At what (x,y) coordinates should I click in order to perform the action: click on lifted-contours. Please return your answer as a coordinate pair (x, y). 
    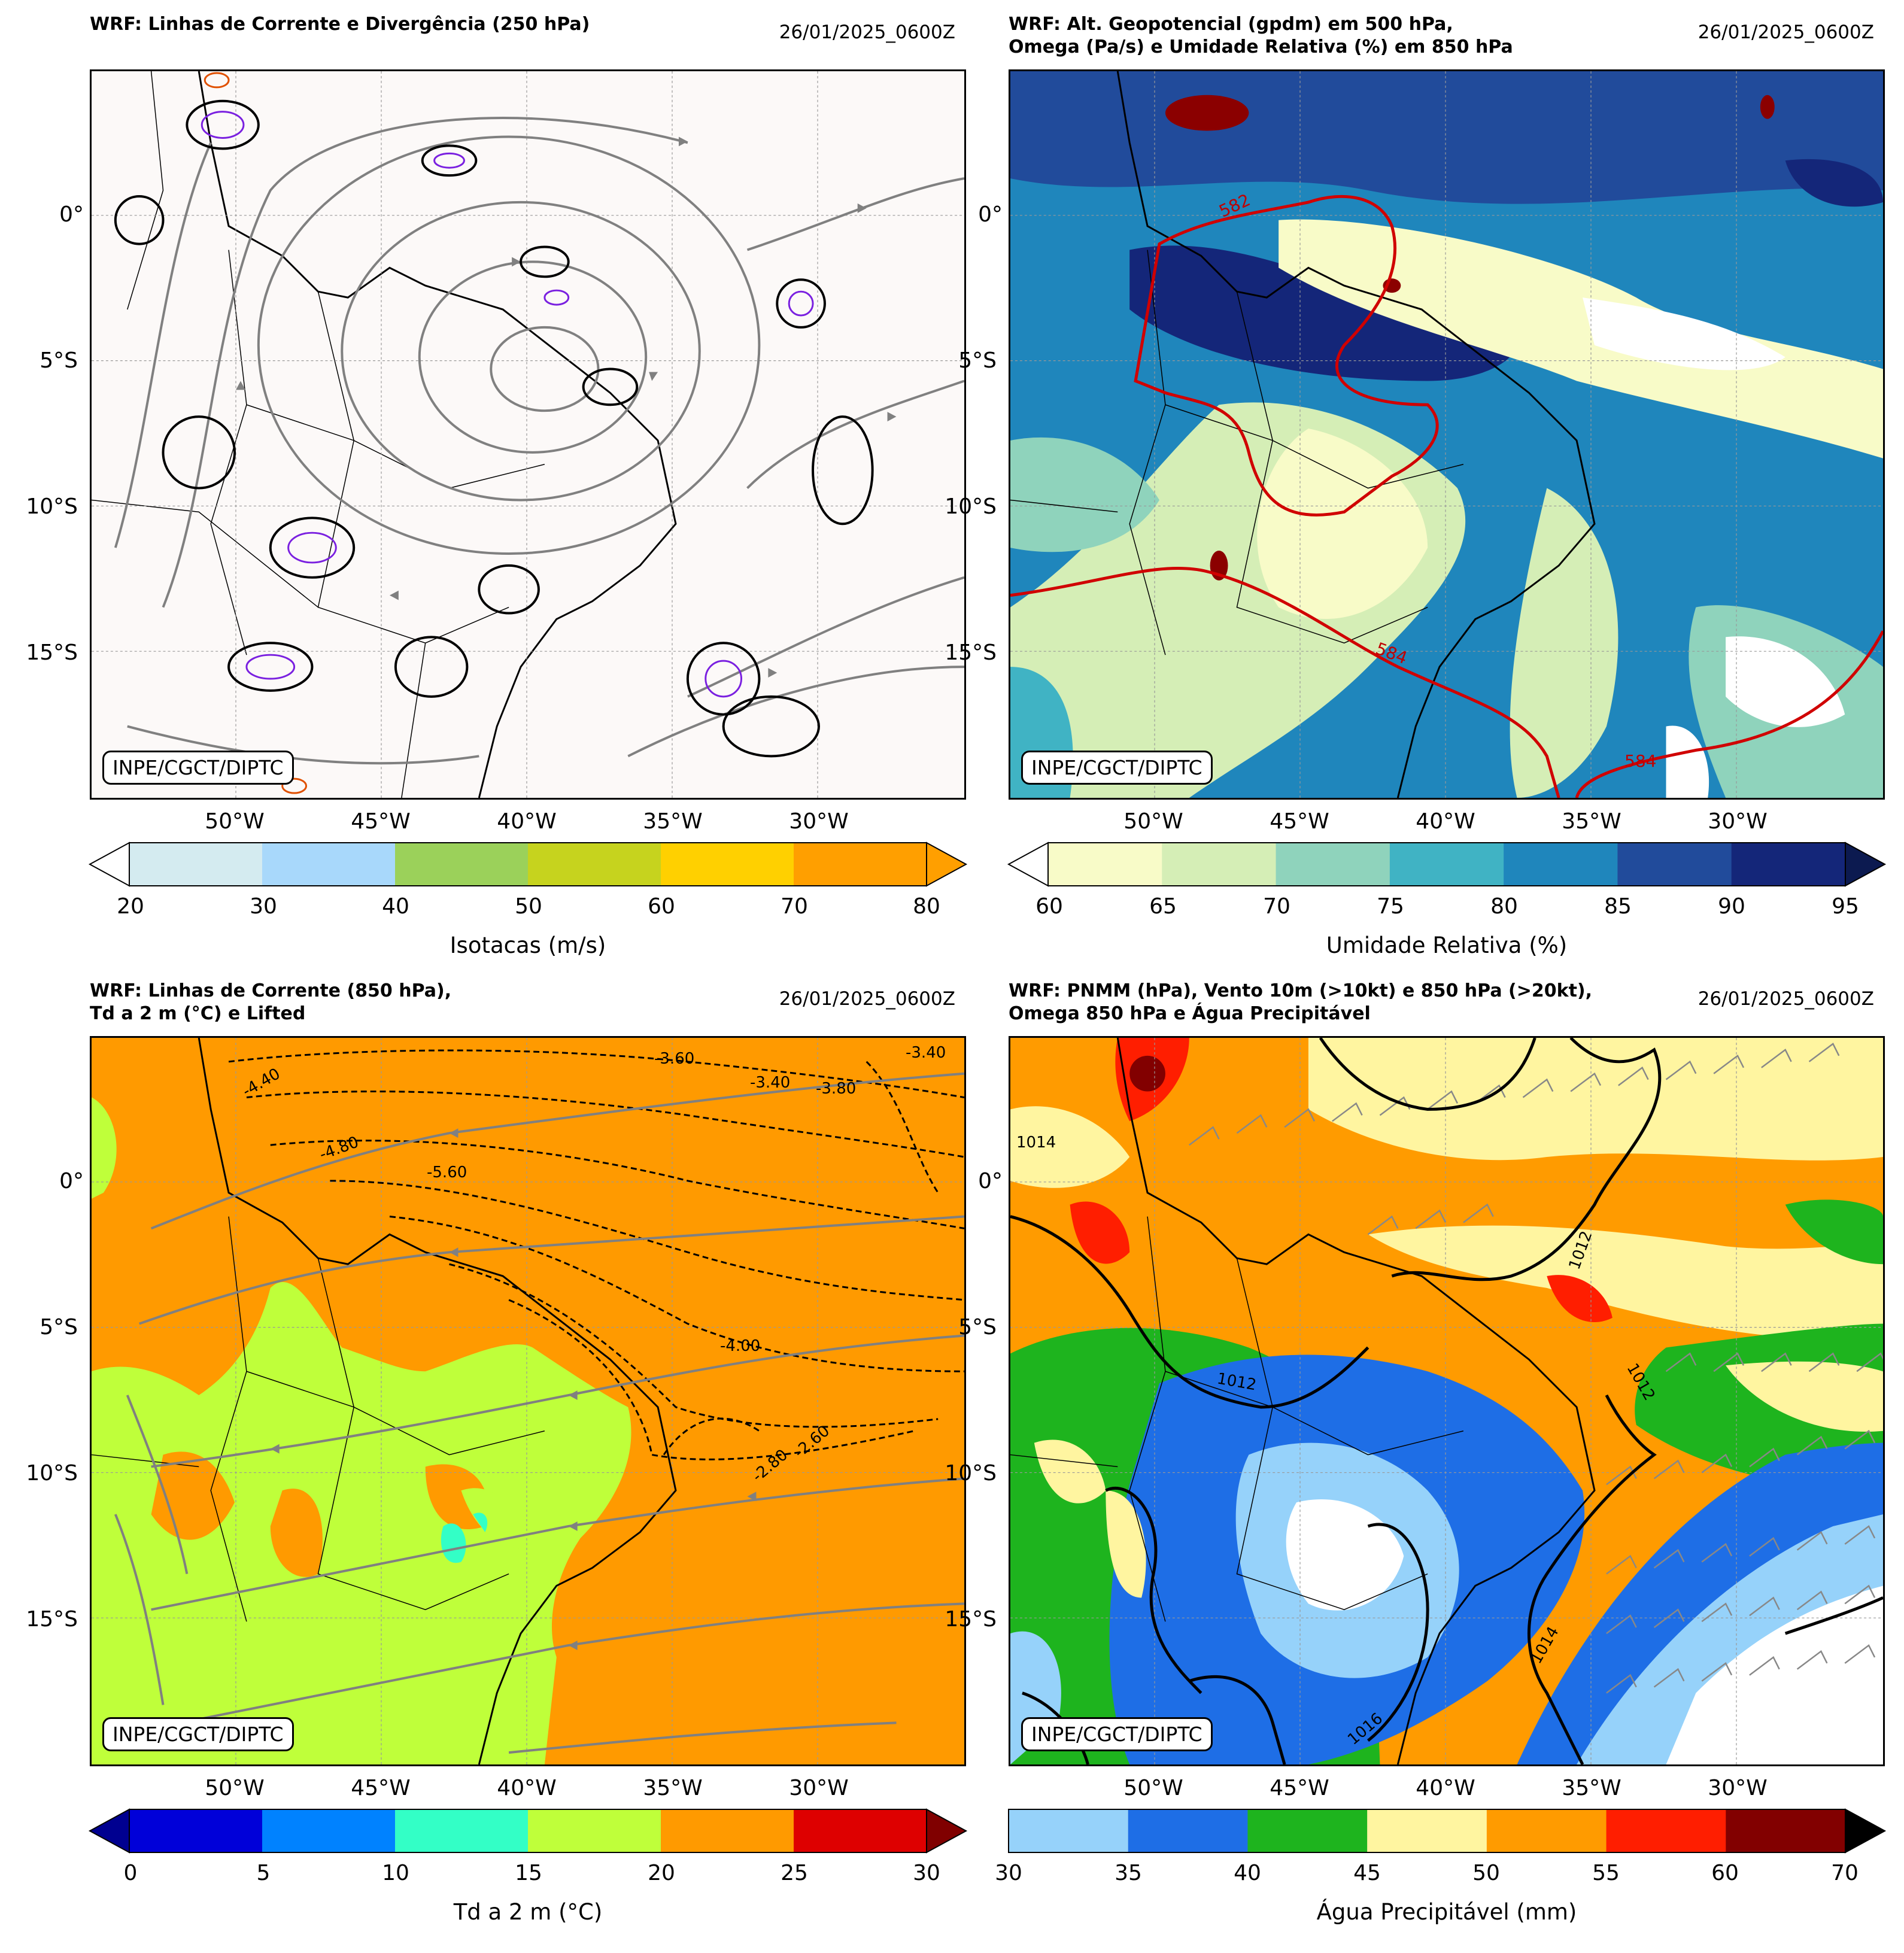
    Looking at the image, I should click on (596, 1254).